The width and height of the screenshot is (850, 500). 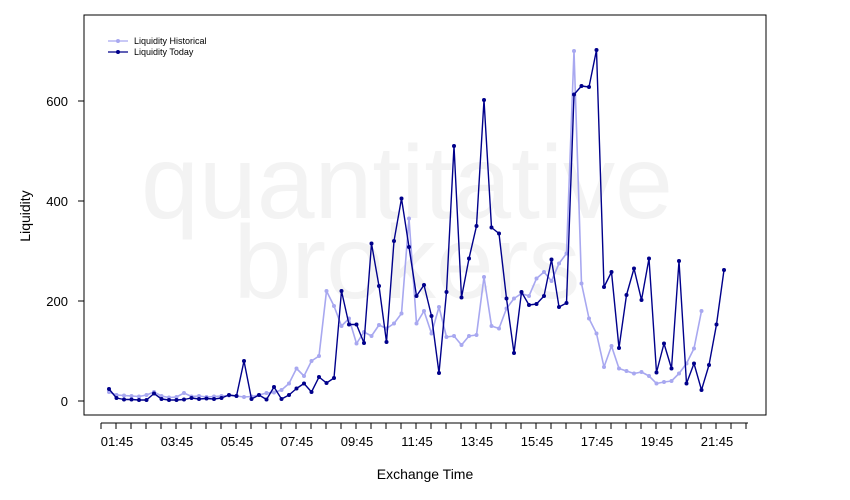 I want to click on y-axis: 0 200 400 600, so click(x=65, y=251).